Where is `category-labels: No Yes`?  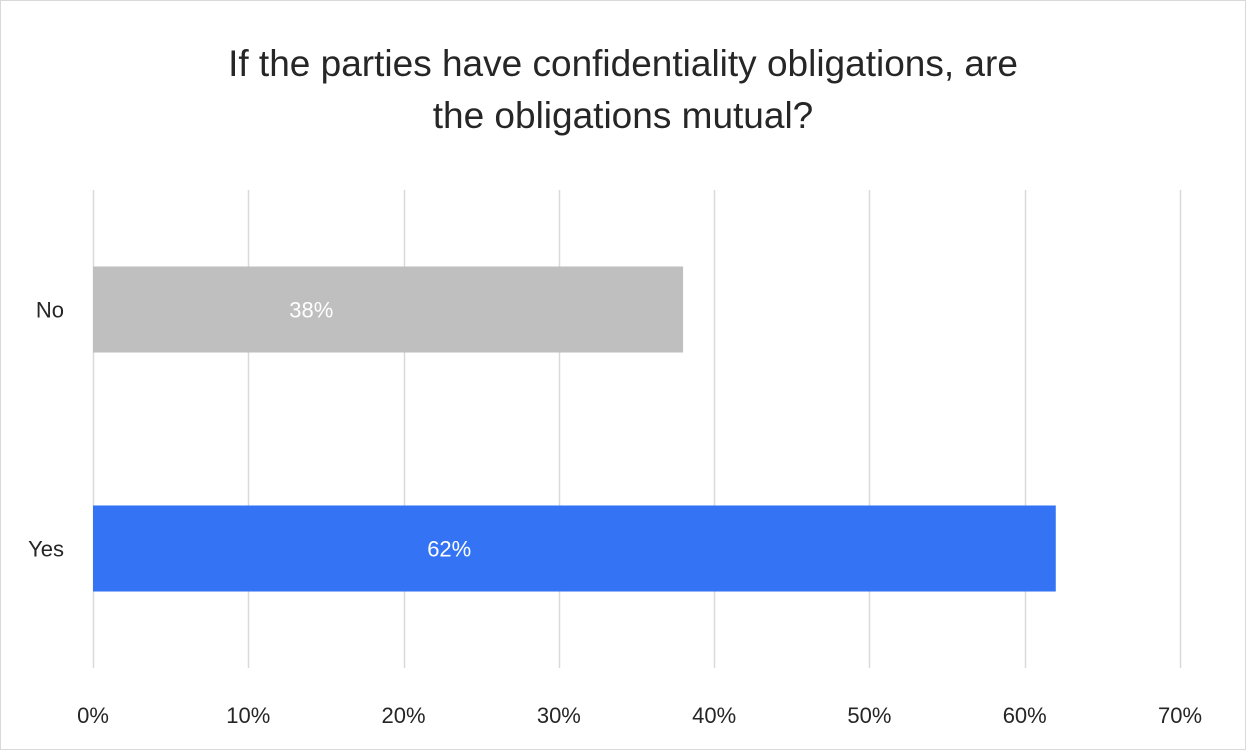 category-labels: No Yes is located at coordinates (46, 430).